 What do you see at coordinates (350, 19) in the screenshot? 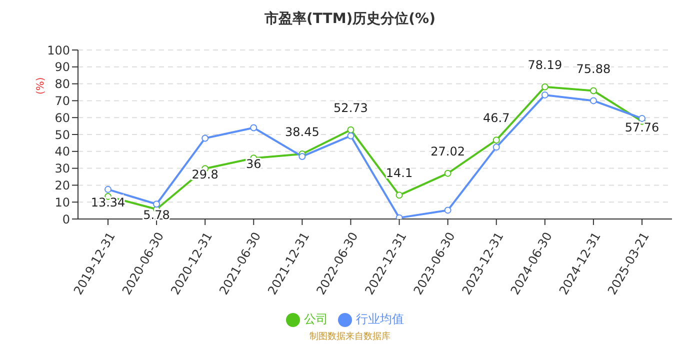
I see `chart-title: 市盈率(TTM)历史分位(%)` at bounding box center [350, 19].